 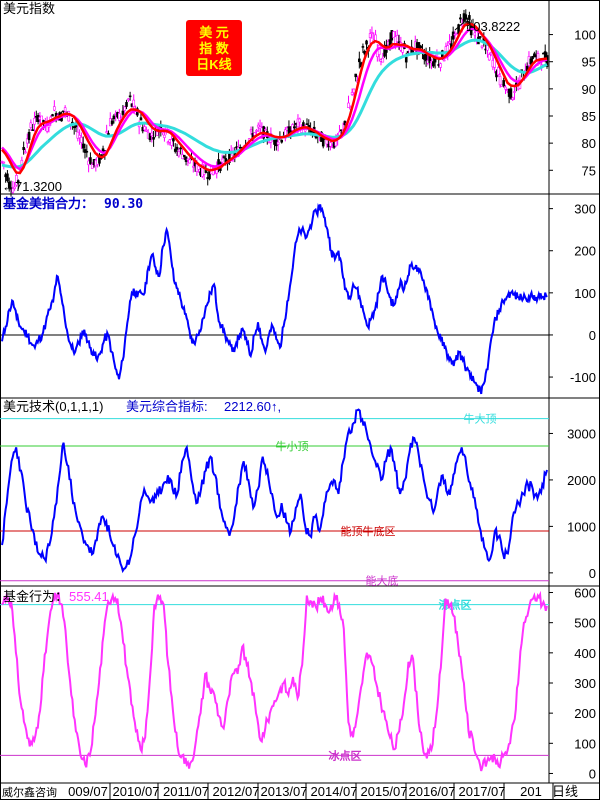 I want to click on fund-power-title: 基金美指合力：, so click(x=48, y=203).